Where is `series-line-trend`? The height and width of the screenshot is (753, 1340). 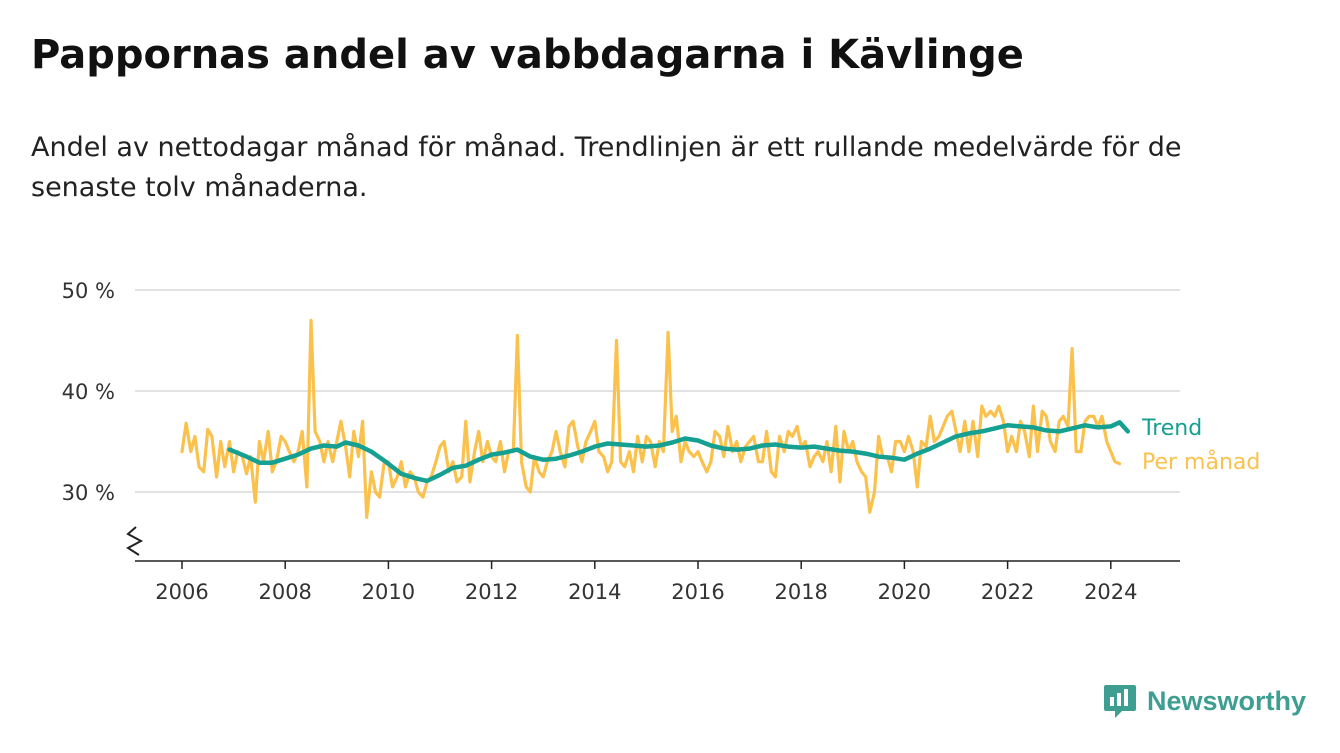 series-line-trend is located at coordinates (679, 452).